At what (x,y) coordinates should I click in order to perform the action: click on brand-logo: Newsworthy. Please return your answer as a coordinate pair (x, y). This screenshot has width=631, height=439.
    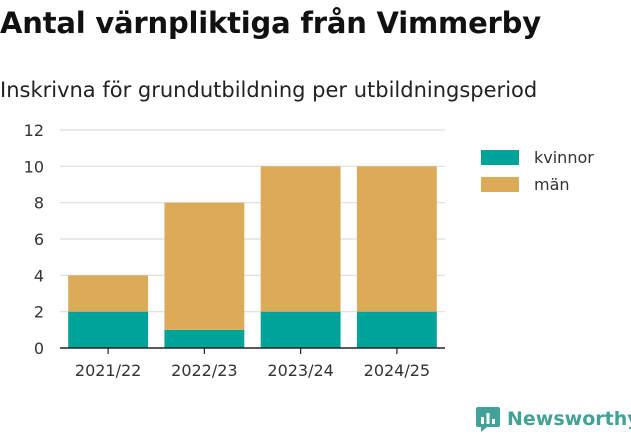
    Looking at the image, I should click on (553, 419).